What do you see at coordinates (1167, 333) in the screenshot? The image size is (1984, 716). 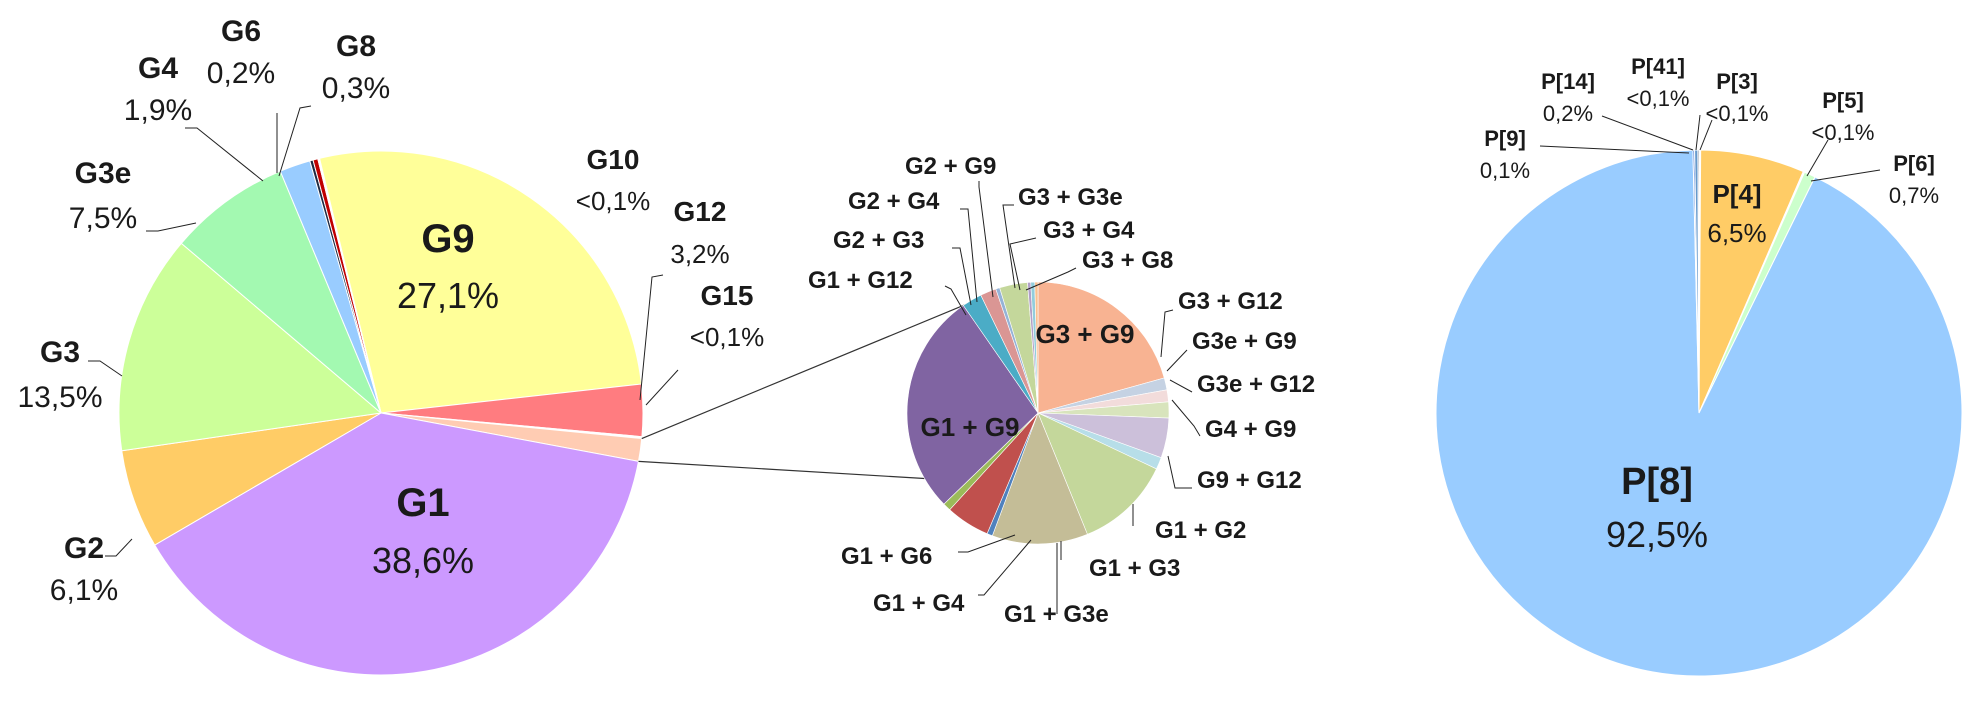 I see `label-p2-g3-g12-leader` at bounding box center [1167, 333].